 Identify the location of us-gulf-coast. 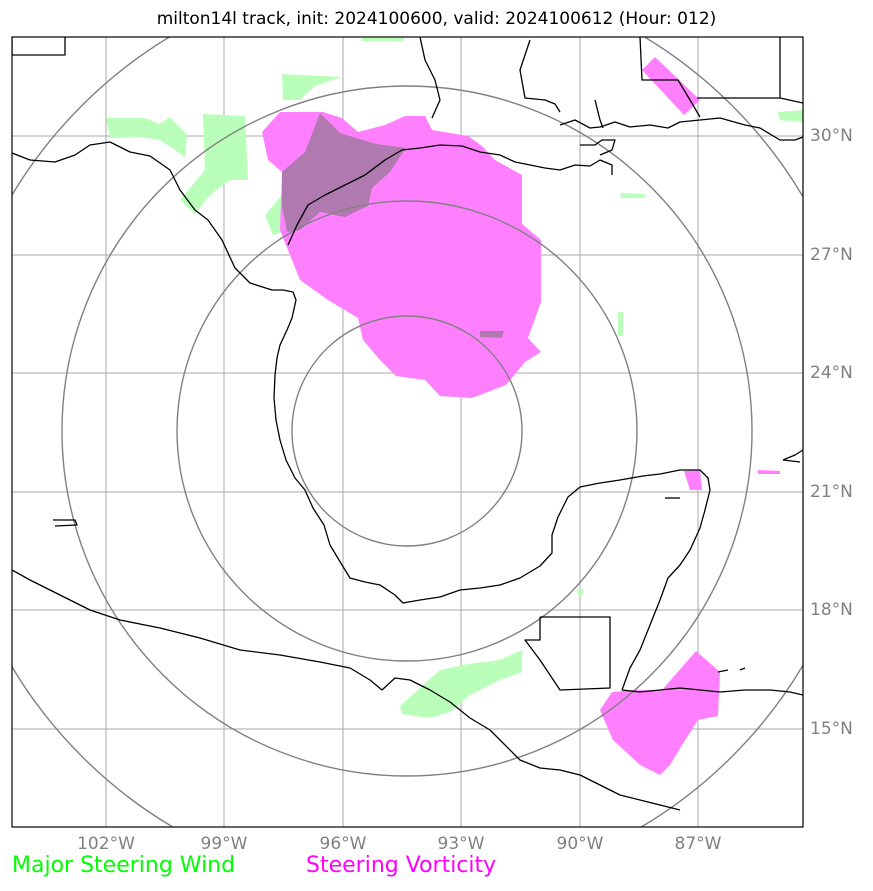
(154, 258).